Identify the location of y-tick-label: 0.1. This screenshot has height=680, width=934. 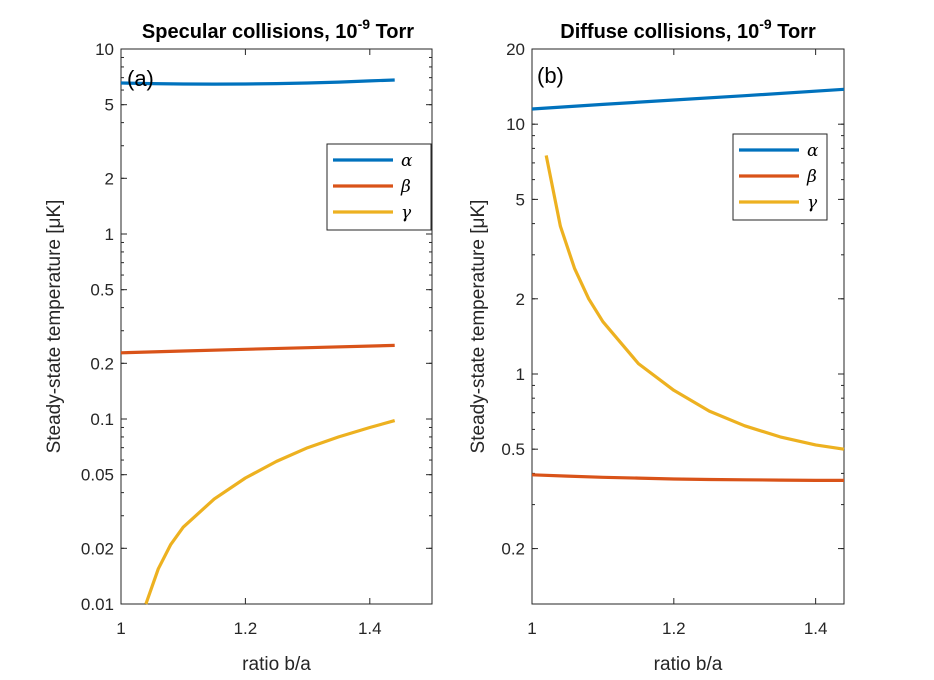
(102, 419).